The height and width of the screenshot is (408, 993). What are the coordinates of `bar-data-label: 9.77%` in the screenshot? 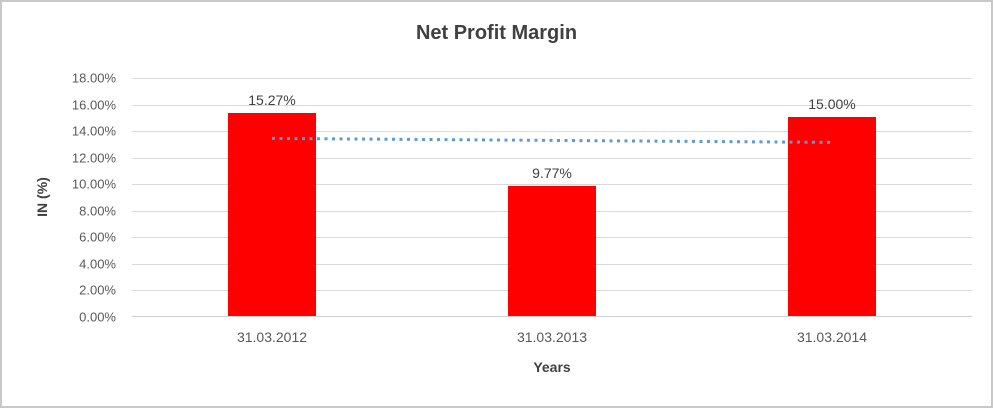 It's located at (552, 173).